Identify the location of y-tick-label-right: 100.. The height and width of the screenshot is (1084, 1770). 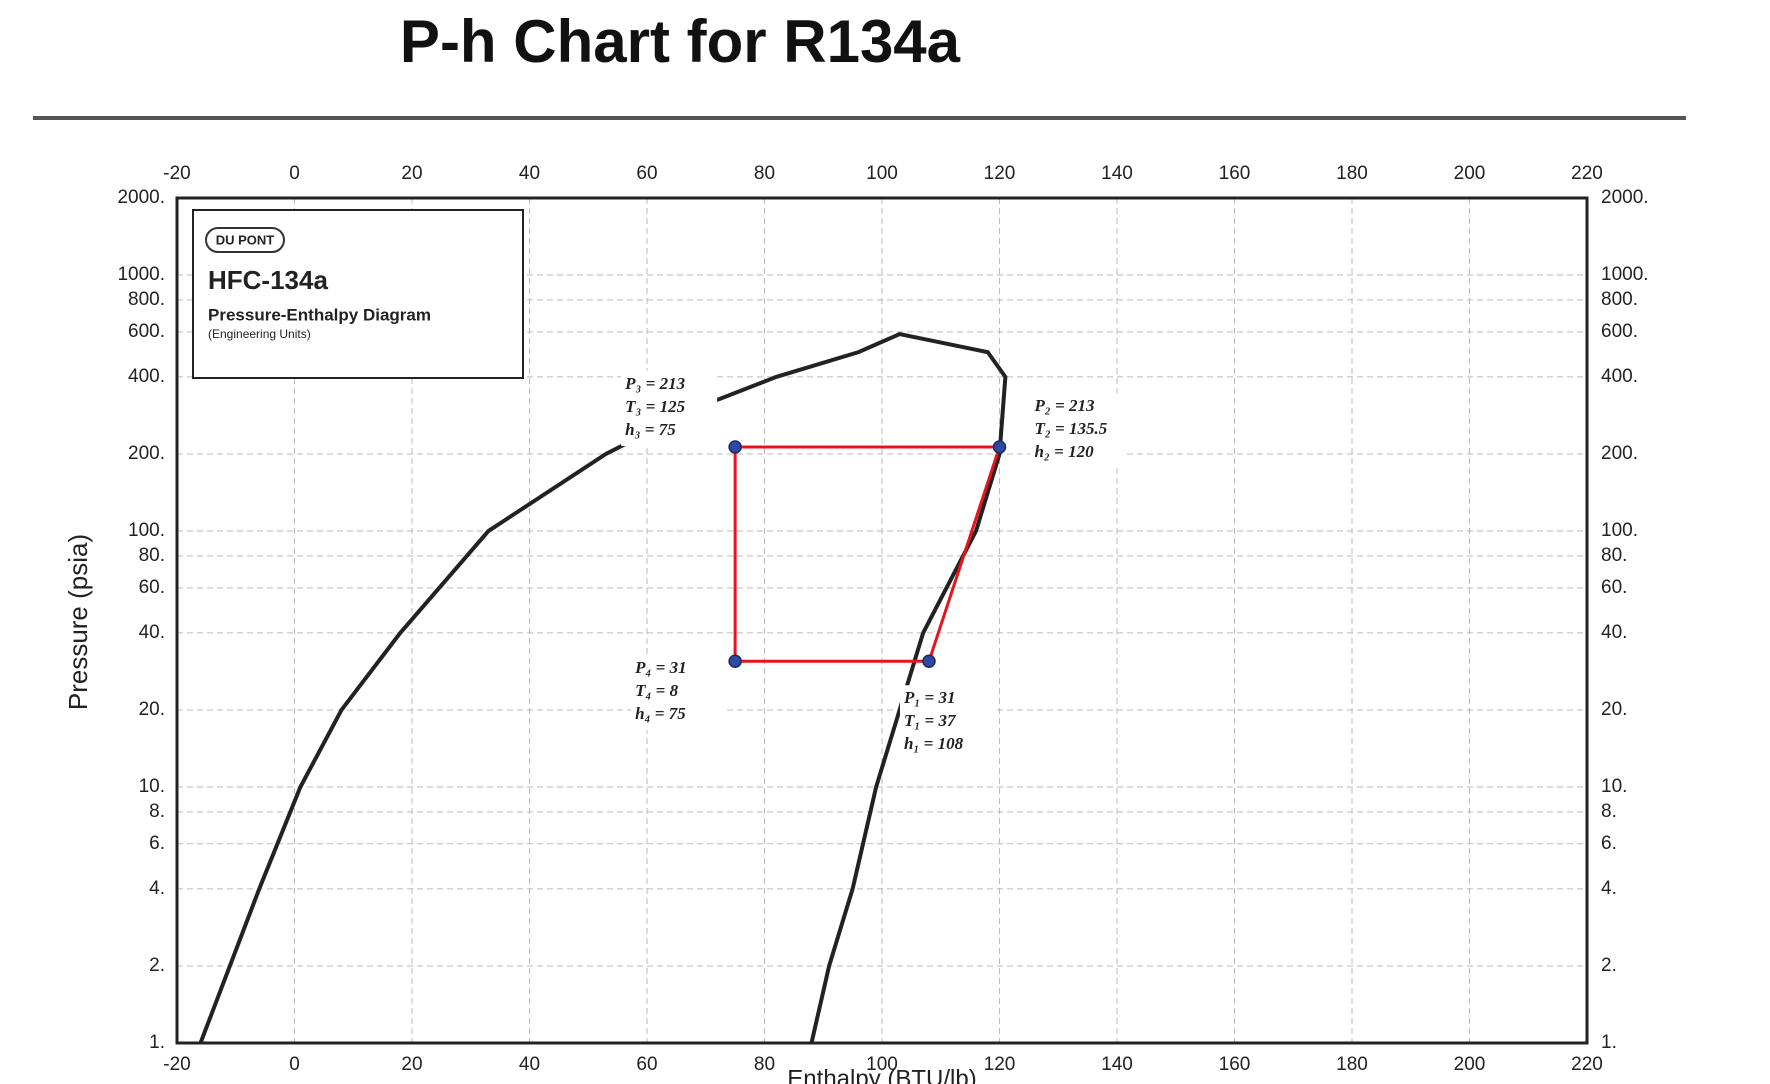
(1619, 530).